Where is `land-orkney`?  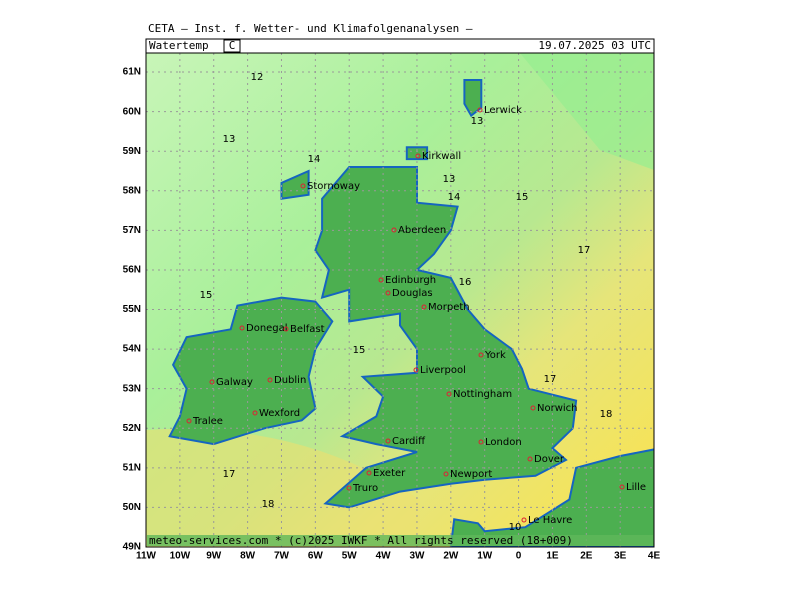
land-orkney is located at coordinates (417, 153).